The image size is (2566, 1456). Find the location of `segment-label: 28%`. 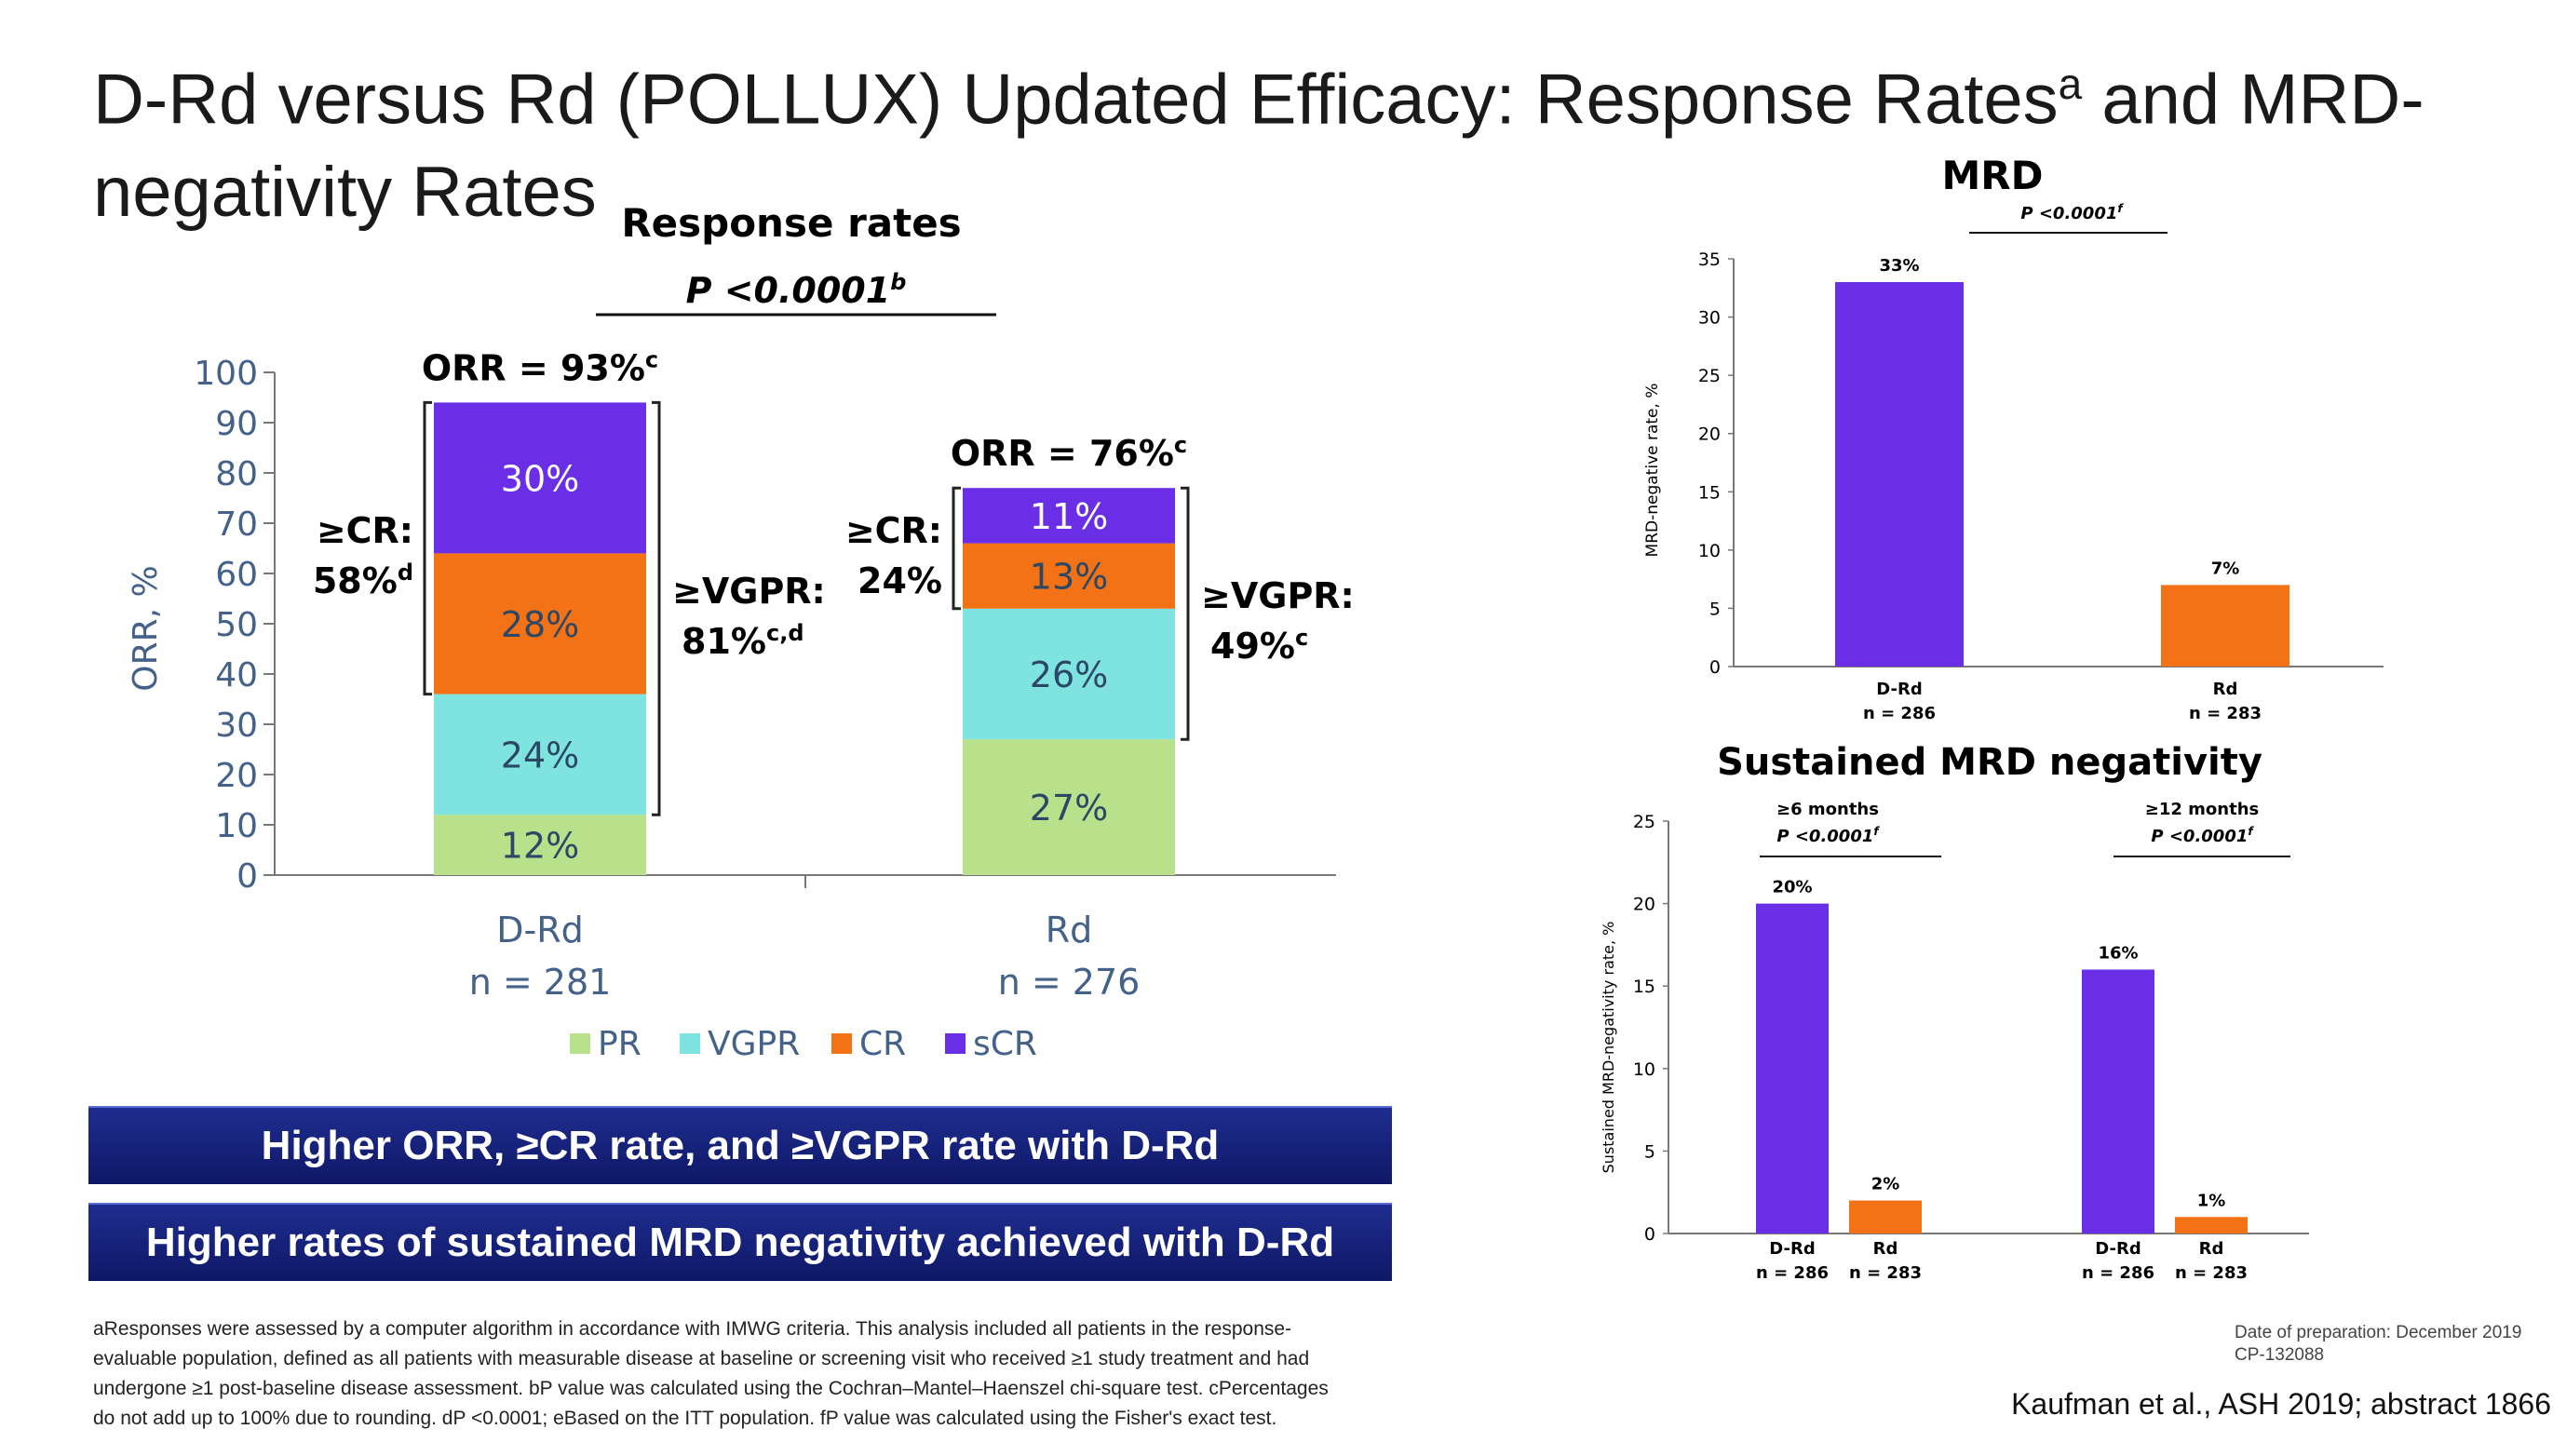

segment-label: 28% is located at coordinates (540, 624).